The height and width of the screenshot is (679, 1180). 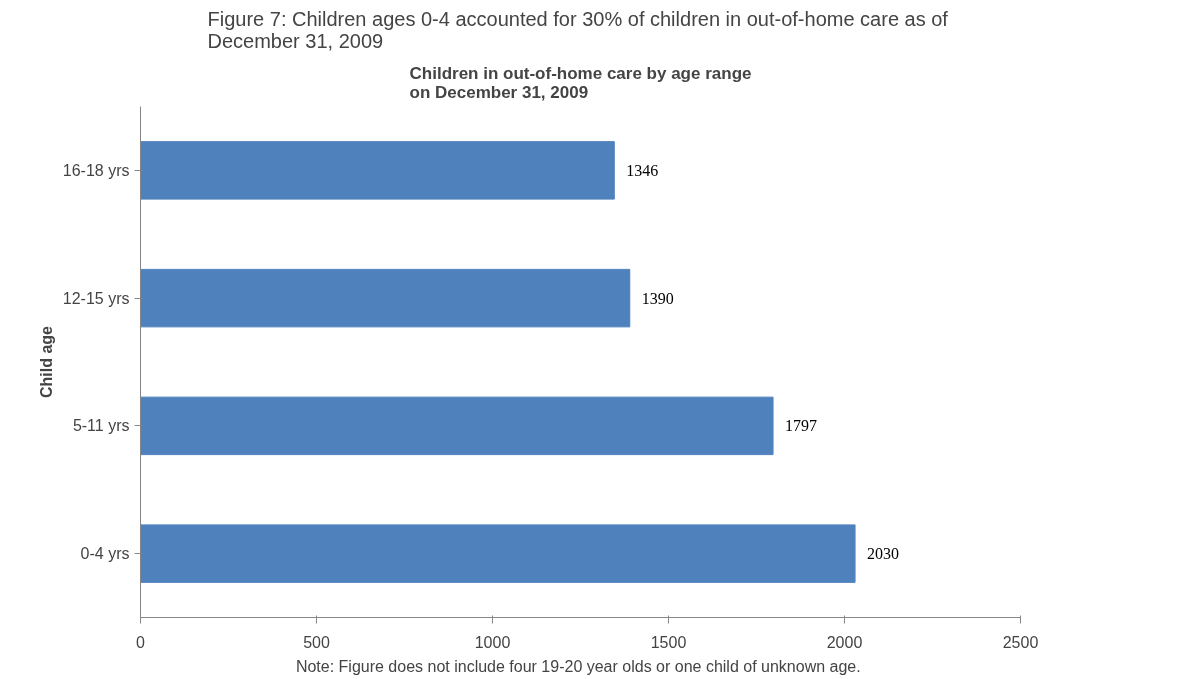 What do you see at coordinates (316, 642) in the screenshot?
I see `x-tick-label: 500` at bounding box center [316, 642].